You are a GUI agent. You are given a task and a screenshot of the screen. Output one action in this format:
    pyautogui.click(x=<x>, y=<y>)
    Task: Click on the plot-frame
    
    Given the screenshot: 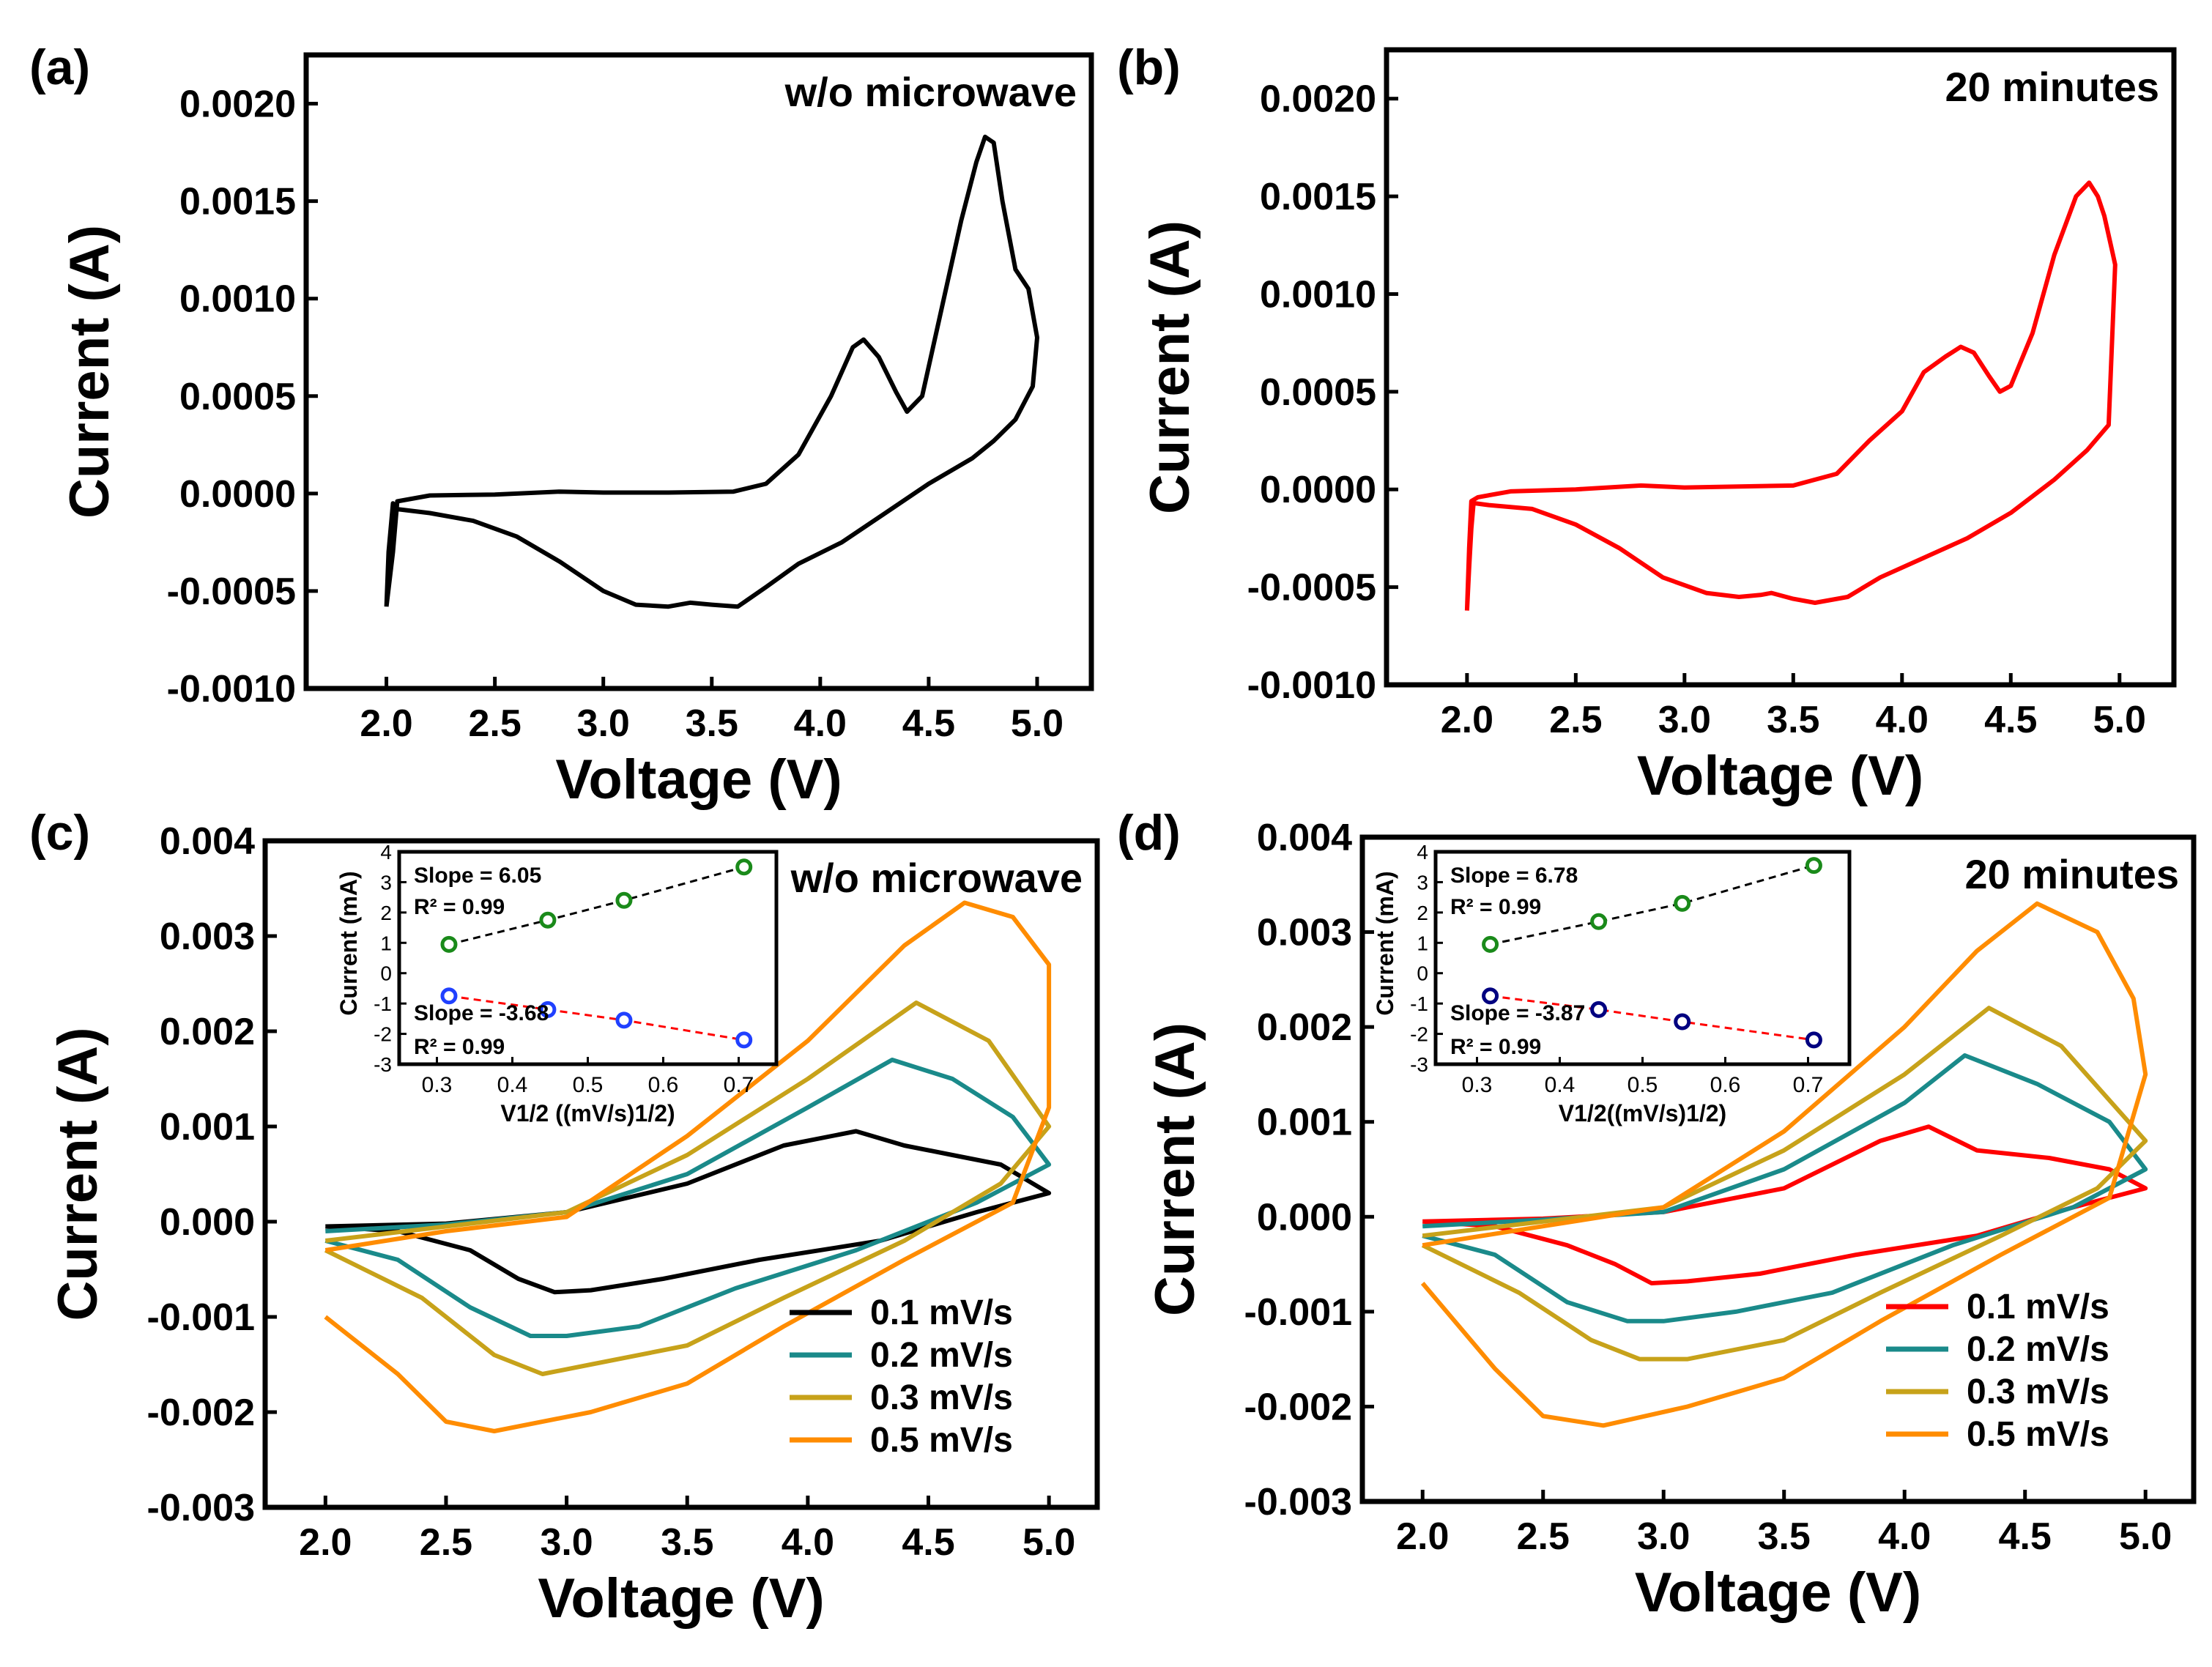 What is the action you would take?
    pyautogui.click(x=698, y=371)
    